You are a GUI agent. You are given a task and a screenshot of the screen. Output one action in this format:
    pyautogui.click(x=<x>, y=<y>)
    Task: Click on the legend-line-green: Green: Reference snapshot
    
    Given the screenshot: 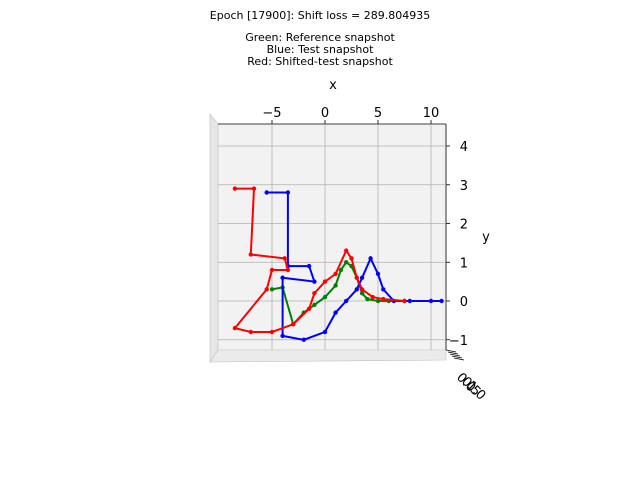 What is the action you would take?
    pyautogui.click(x=320, y=37)
    